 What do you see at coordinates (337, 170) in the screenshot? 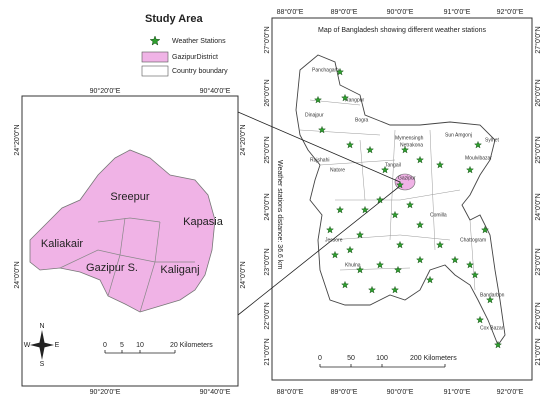
I see `place-label: Natore` at bounding box center [337, 170].